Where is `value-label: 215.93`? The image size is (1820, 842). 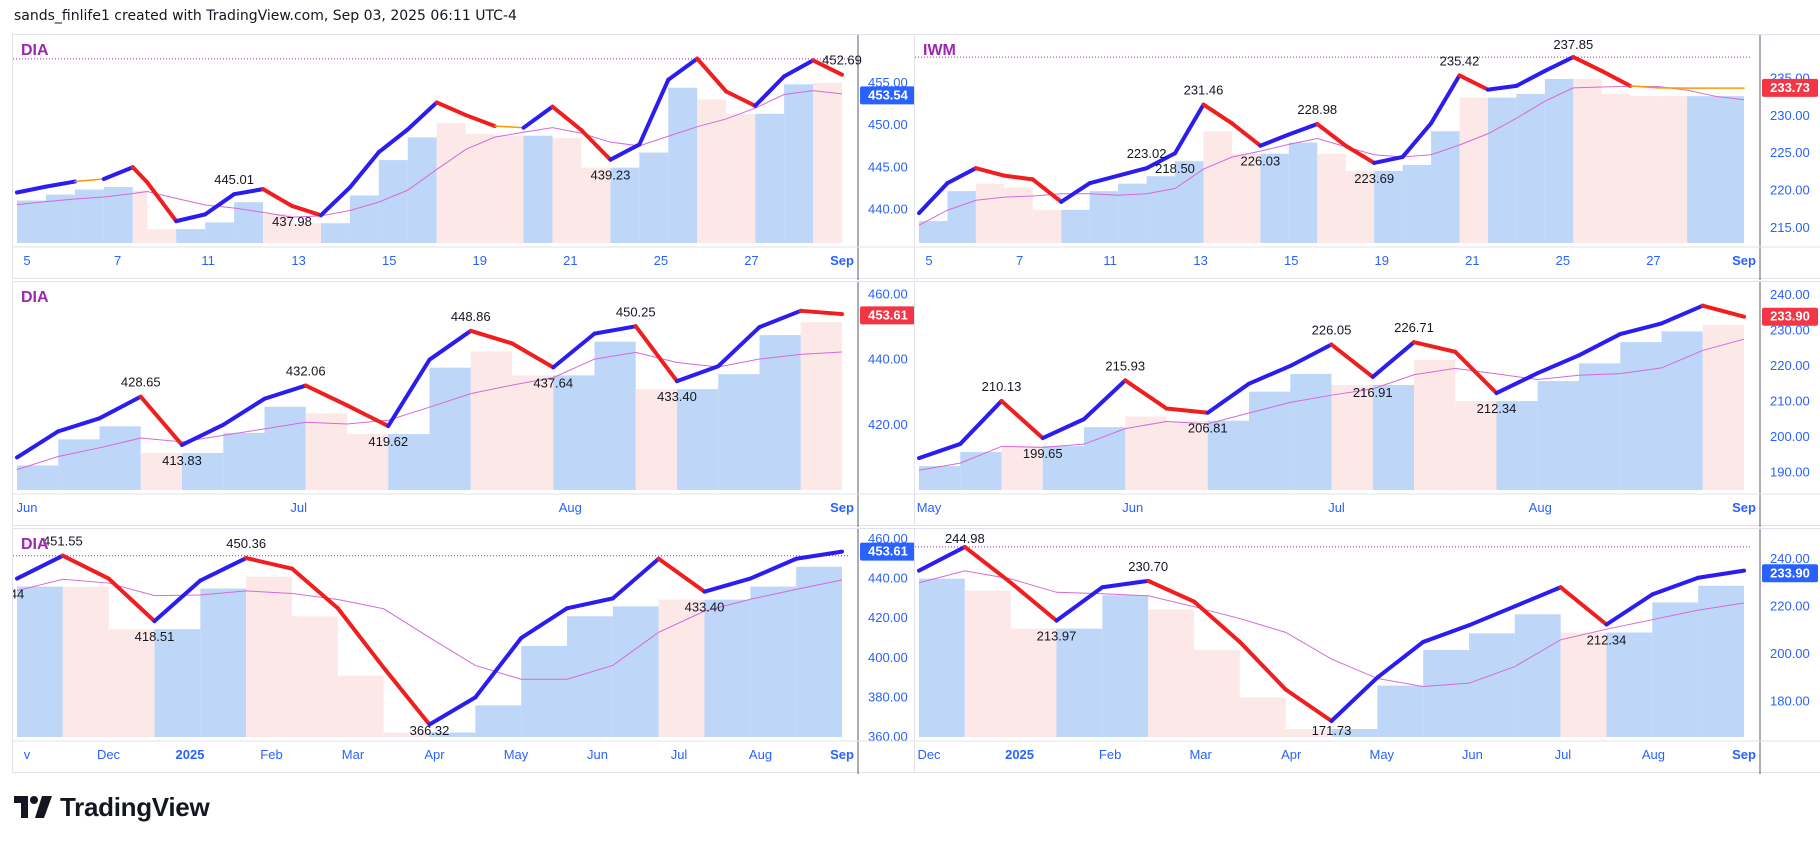
value-label: 215.93 is located at coordinates (1125, 365).